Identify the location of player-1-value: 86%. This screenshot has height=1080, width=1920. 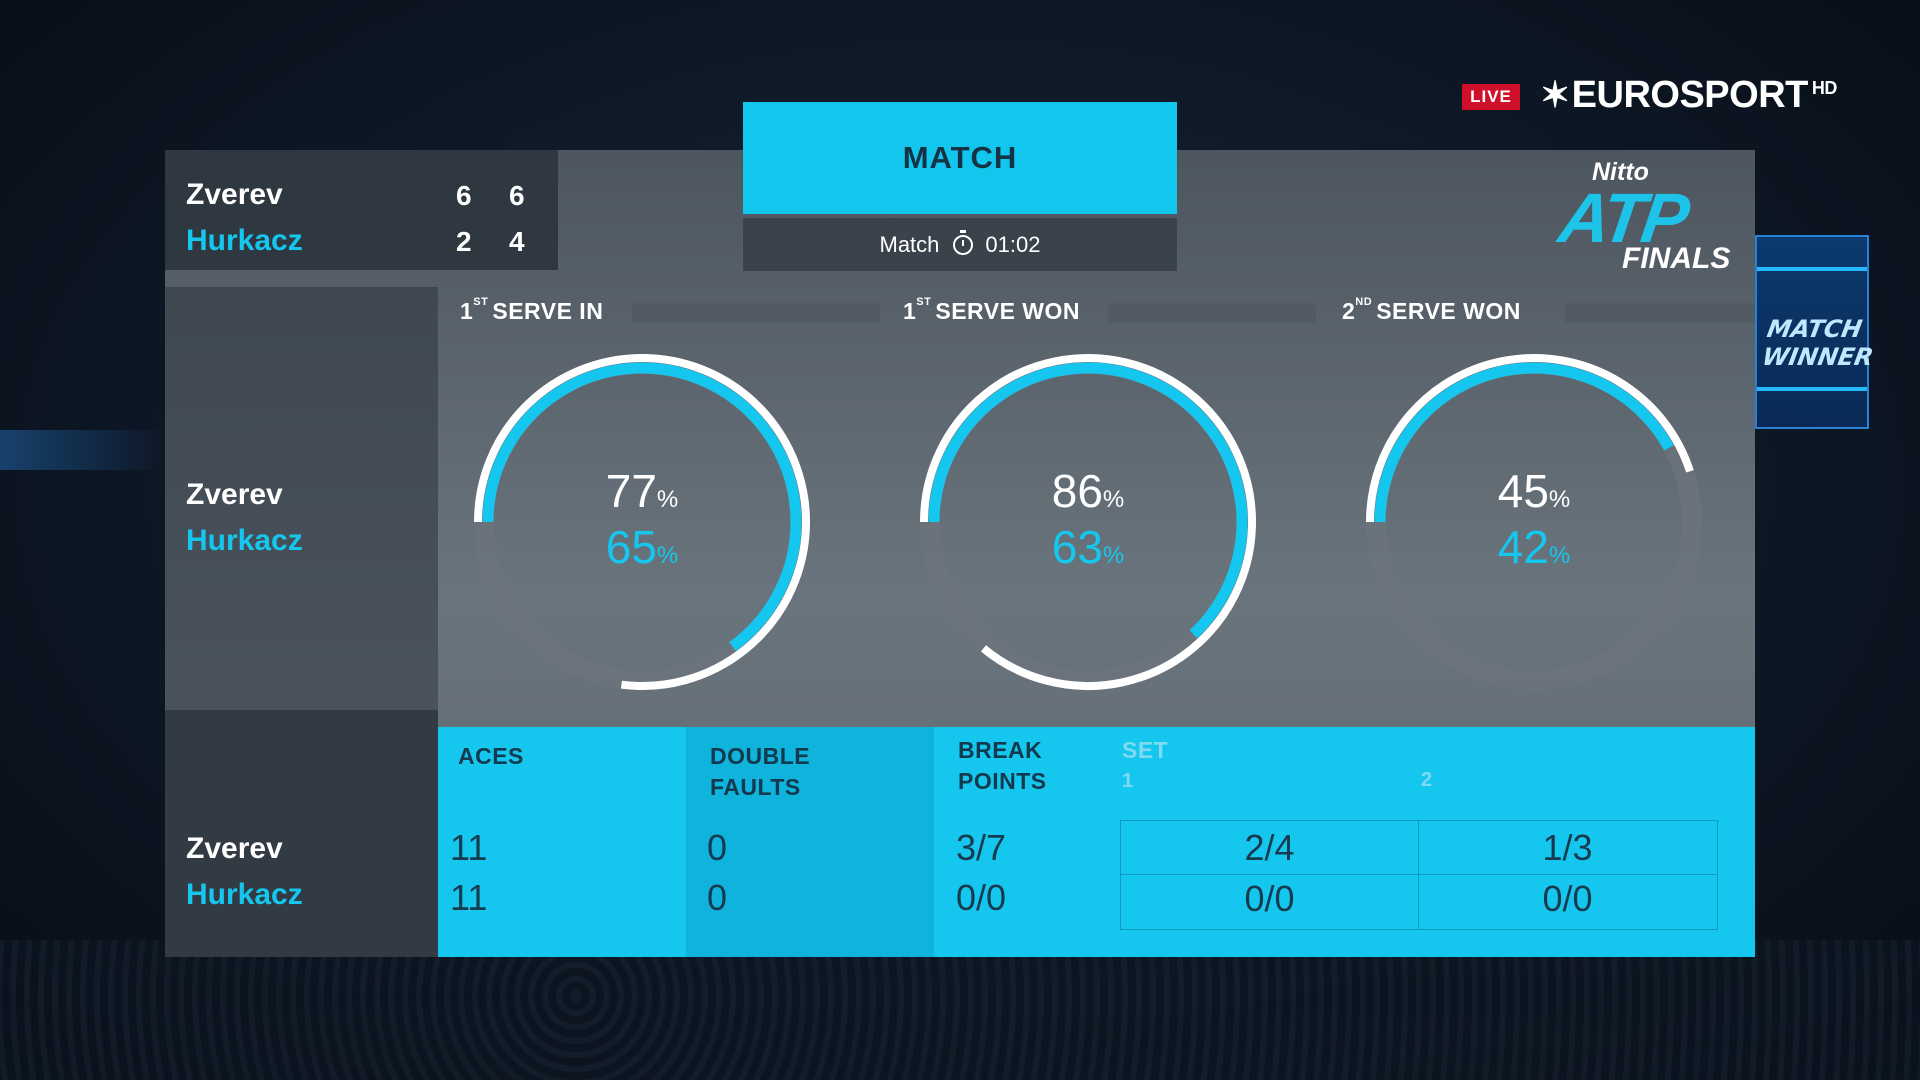
(1088, 491).